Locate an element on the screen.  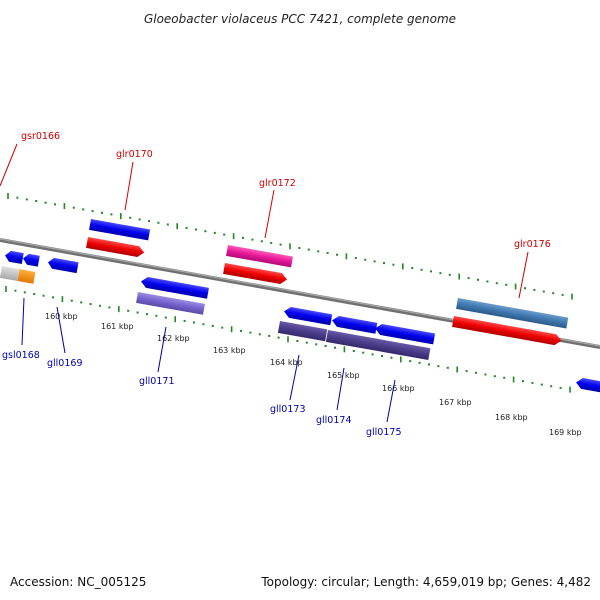
scale-label-165: 165 kbp is located at coordinates (343, 375).